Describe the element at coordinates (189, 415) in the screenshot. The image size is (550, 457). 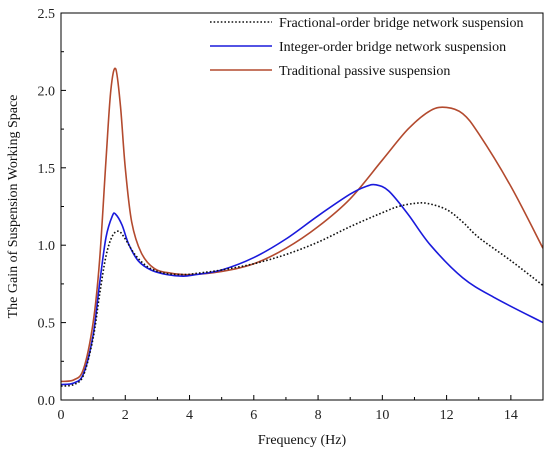
I see `x-tick-label: 4` at that location.